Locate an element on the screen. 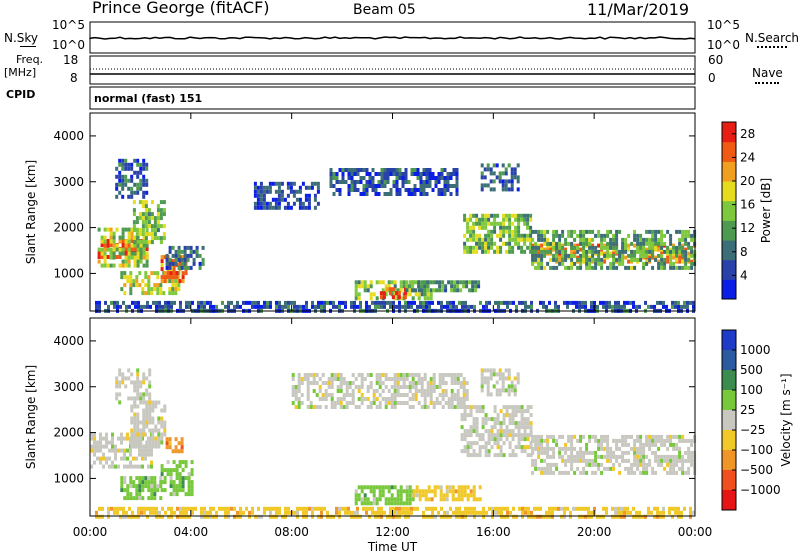 The height and width of the screenshot is (554, 800). velocity-colorbar-segment is located at coordinates (729, 340).